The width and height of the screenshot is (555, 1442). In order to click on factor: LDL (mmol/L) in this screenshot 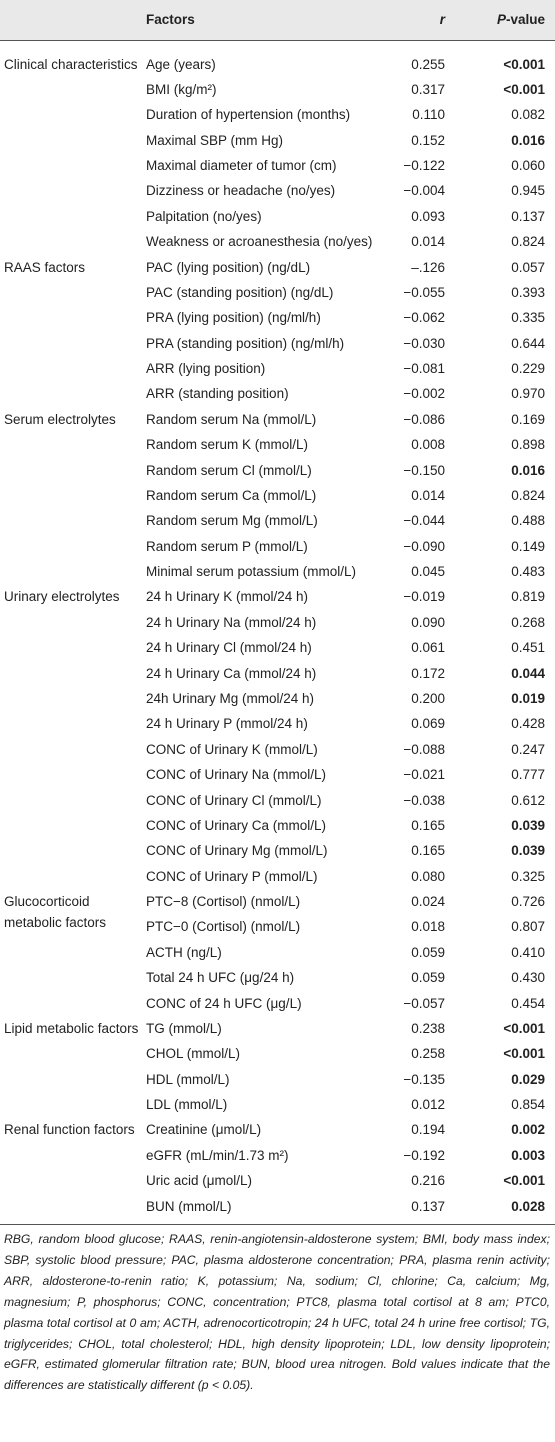, I will do `click(187, 1105)`.